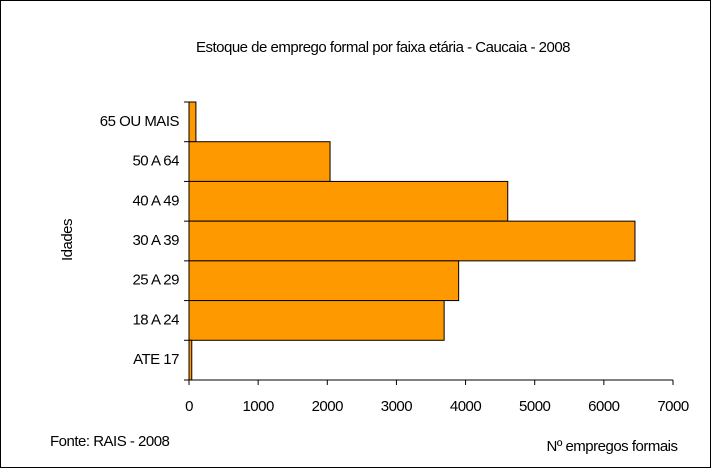 The image size is (711, 468). I want to click on x-tick-label: 7000, so click(673, 406).